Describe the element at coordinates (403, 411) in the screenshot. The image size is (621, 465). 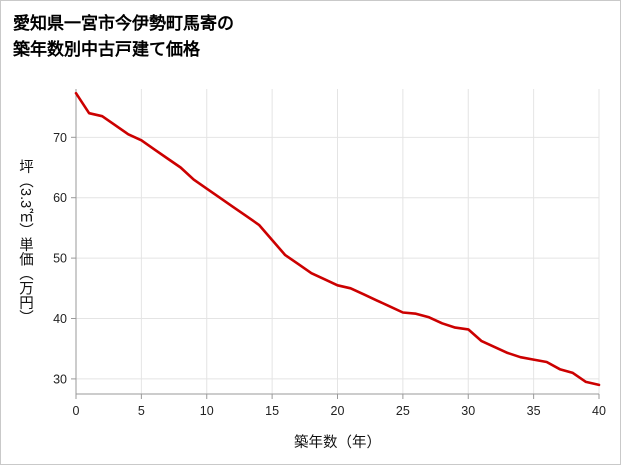
I see `x-tick-label: 25` at that location.